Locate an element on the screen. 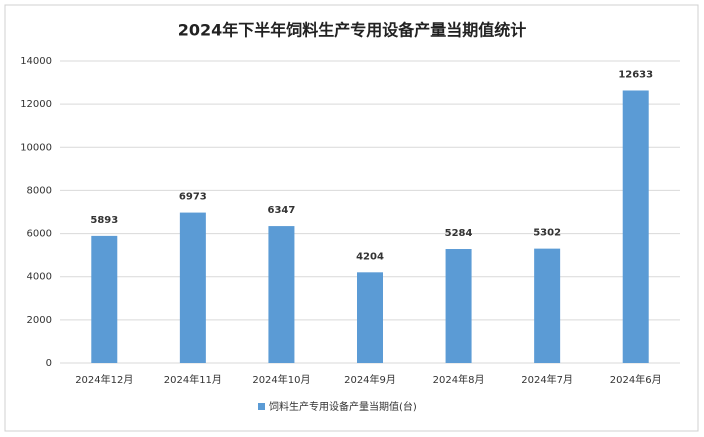  x-tick-label: 2024年9月 is located at coordinates (370, 379).